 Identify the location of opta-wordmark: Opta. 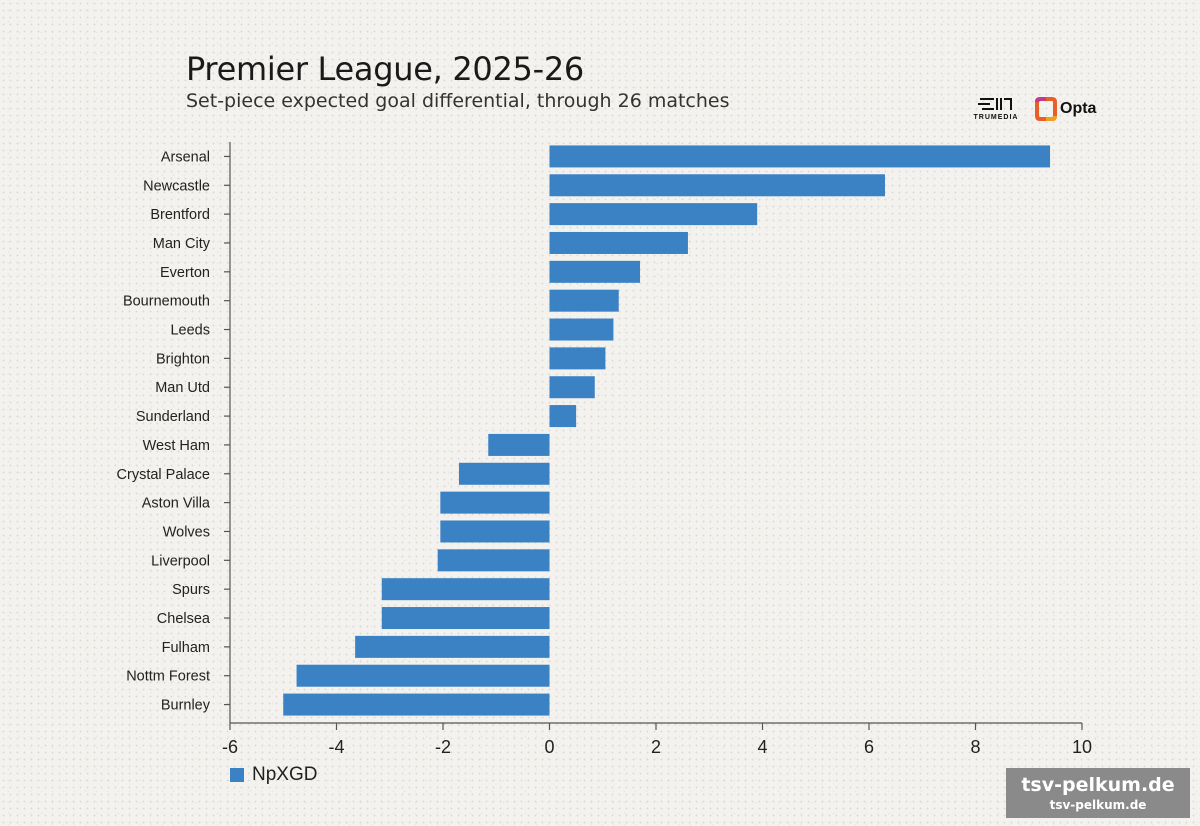
(1078, 108).